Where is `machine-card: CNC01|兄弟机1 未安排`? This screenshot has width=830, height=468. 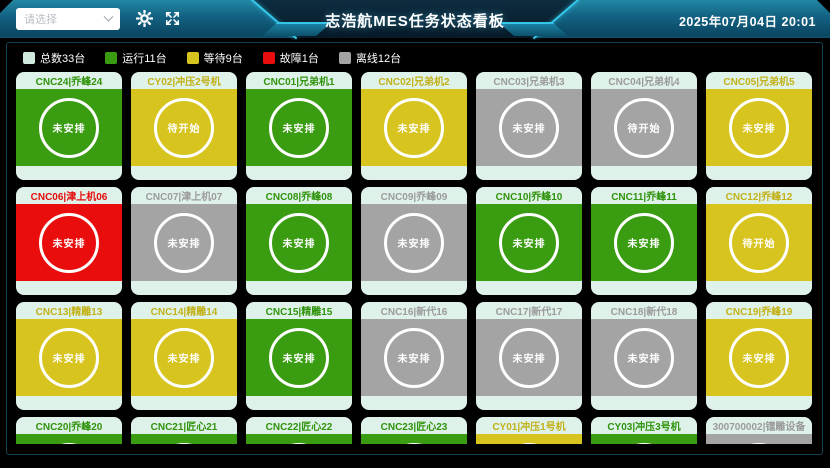 machine-card: CNC01|兄弟机1 未安排 is located at coordinates (299, 126).